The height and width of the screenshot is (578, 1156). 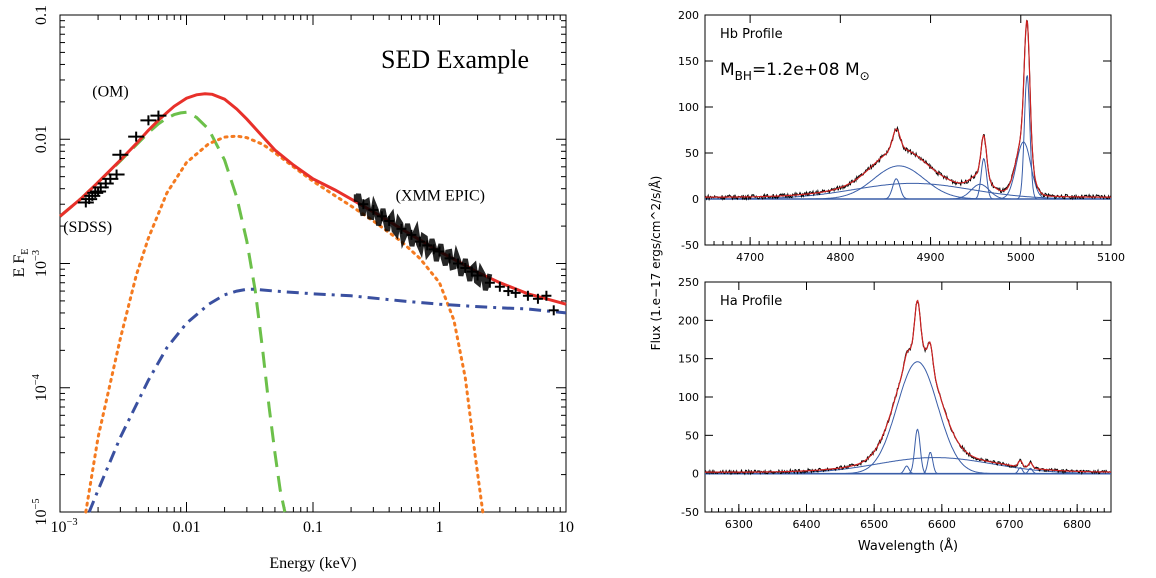 What do you see at coordinates (172, 312) in the screenshot?
I see `sed-series-dashed-line` at bounding box center [172, 312].